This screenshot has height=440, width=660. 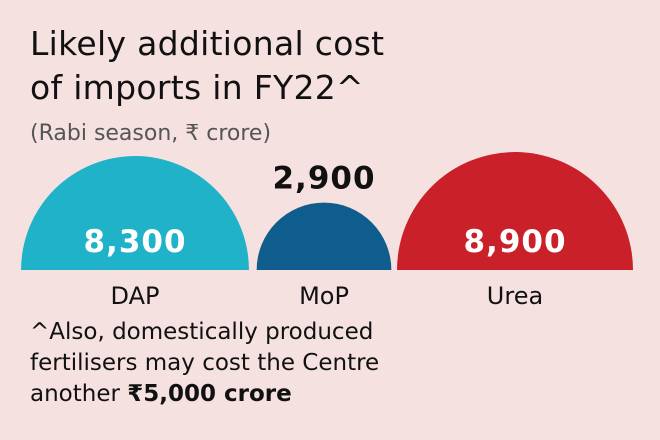 I want to click on footnote-line-1: ^Also, domestically produced, so click(x=202, y=332).